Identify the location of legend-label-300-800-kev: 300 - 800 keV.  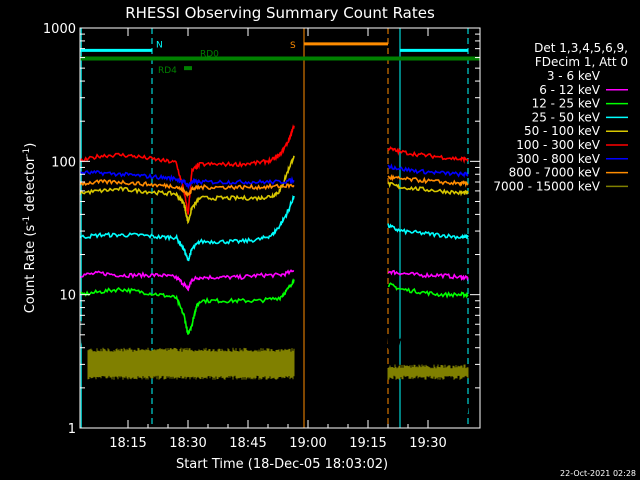
(558, 159).